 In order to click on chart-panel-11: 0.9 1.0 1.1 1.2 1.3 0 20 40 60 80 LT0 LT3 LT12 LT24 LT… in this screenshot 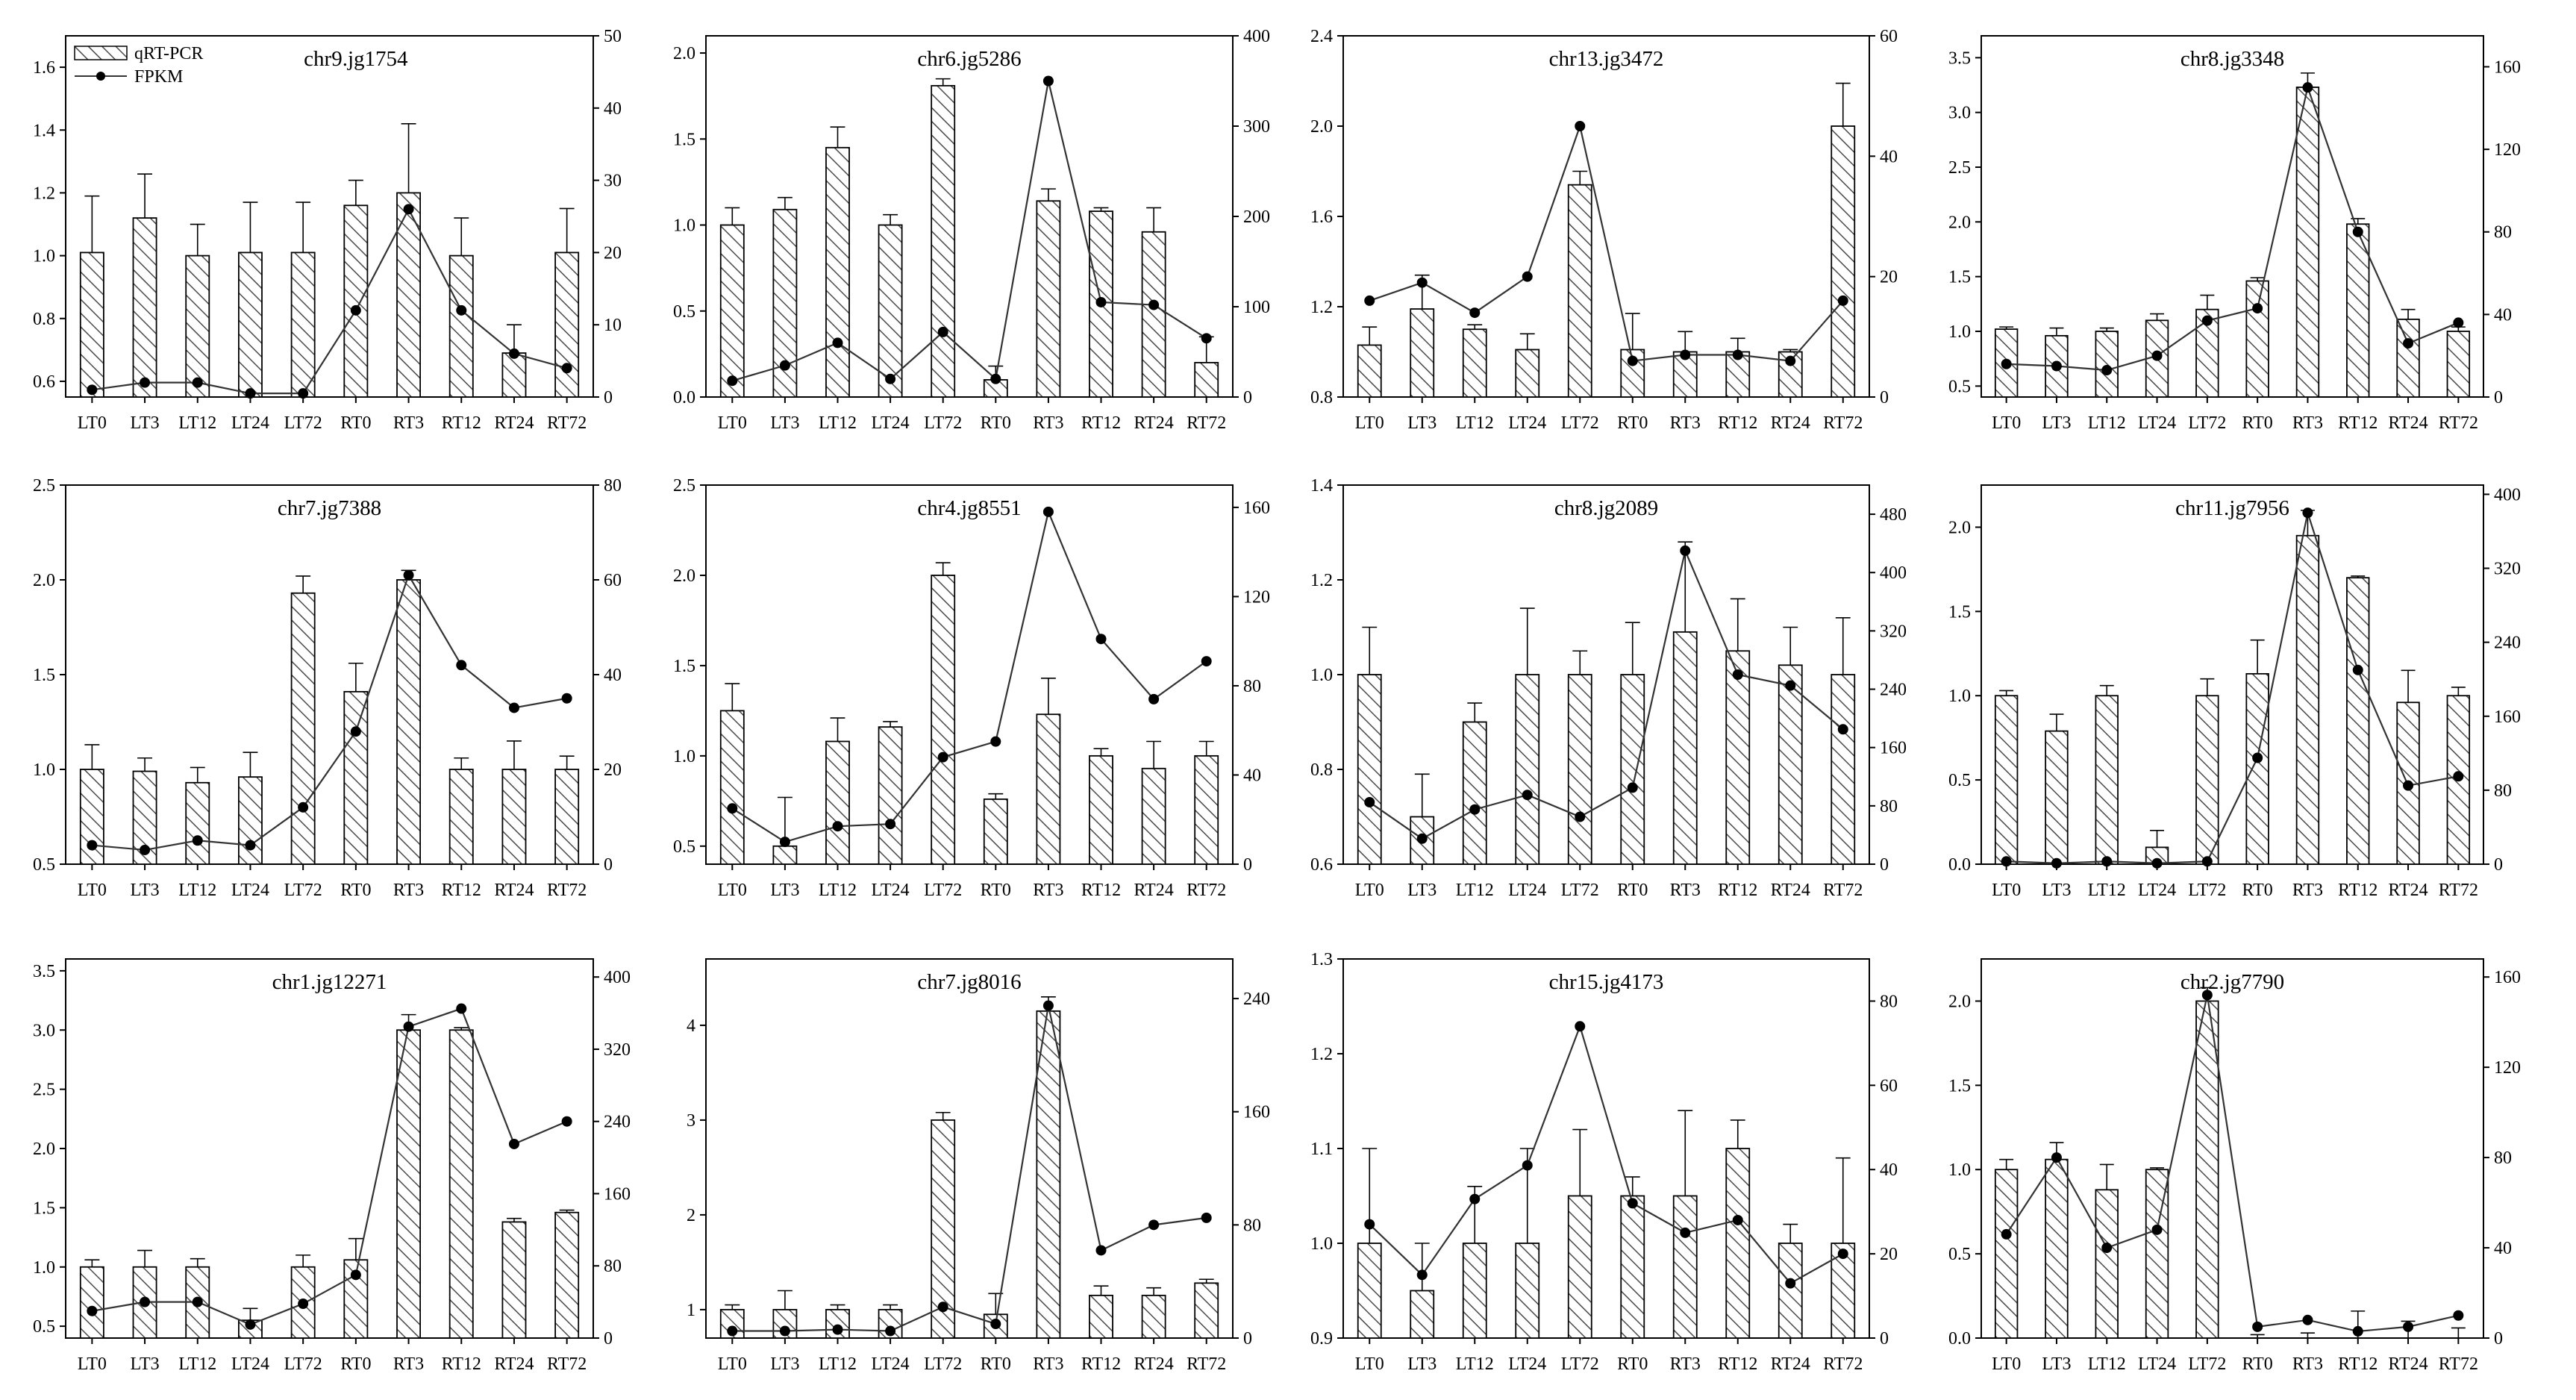, I will do `click(1604, 1162)`.